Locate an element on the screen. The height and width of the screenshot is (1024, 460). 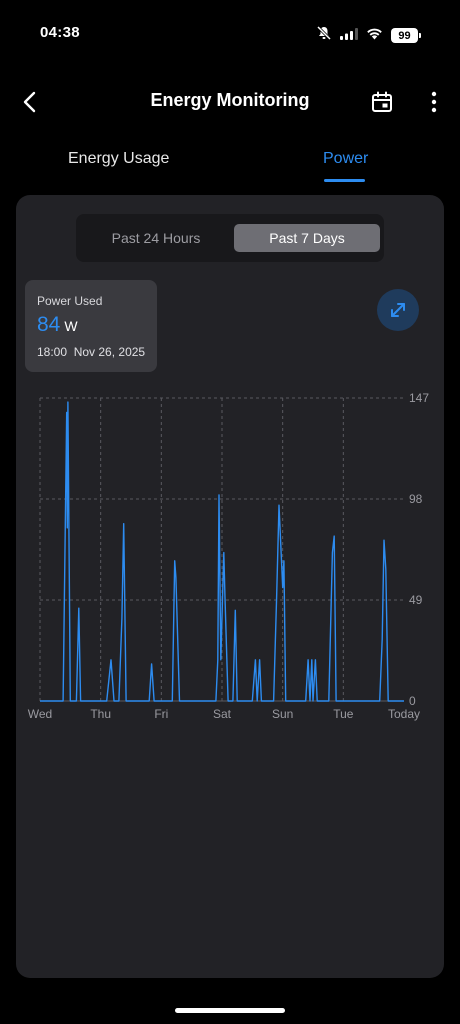
y-tick-label: 98 is located at coordinates (416, 499).